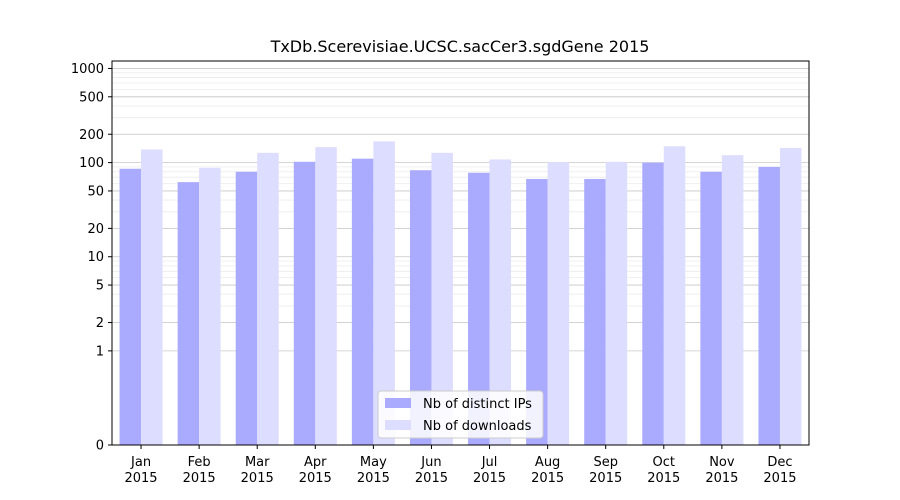  What do you see at coordinates (398, 425) in the screenshot?
I see `legend-swatch-downloads` at bounding box center [398, 425].